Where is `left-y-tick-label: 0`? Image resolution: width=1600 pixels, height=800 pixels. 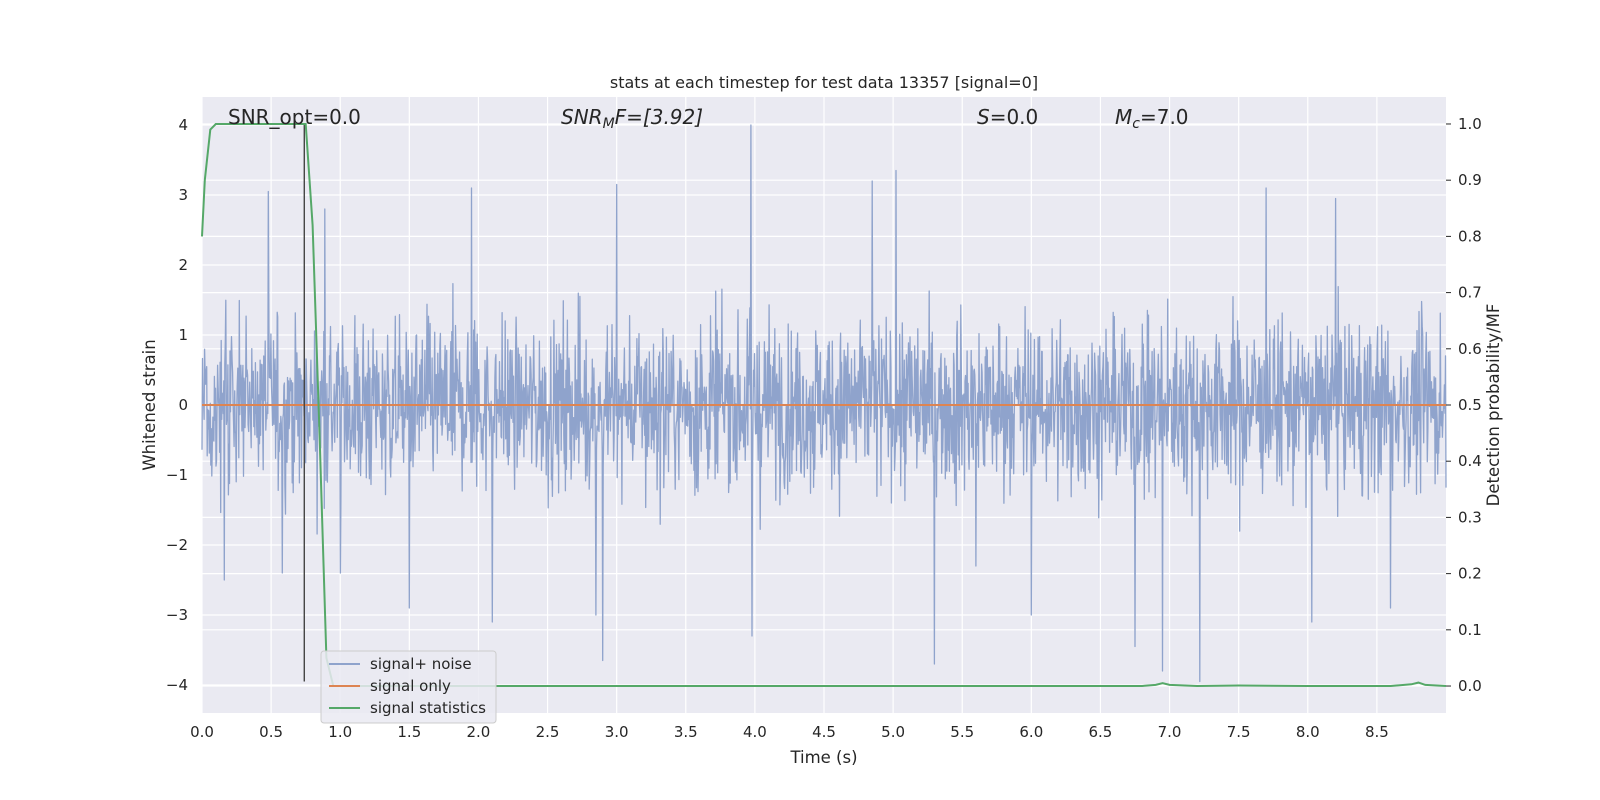 left-y-tick-label: 0 is located at coordinates (183, 405).